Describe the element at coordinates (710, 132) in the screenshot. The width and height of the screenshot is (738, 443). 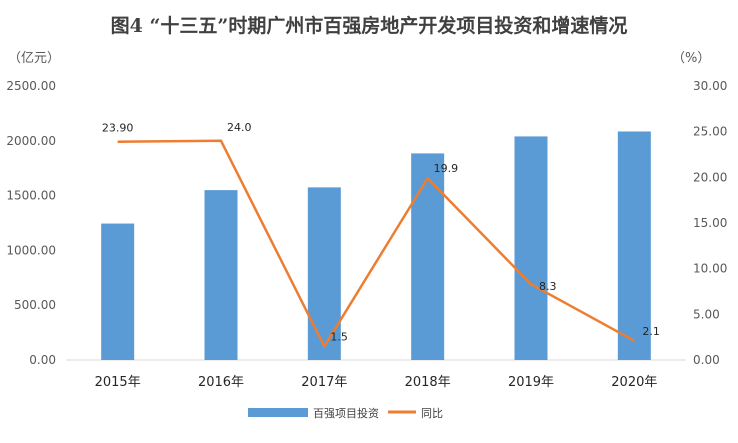
I see `right-tick-label: 25.00` at that location.